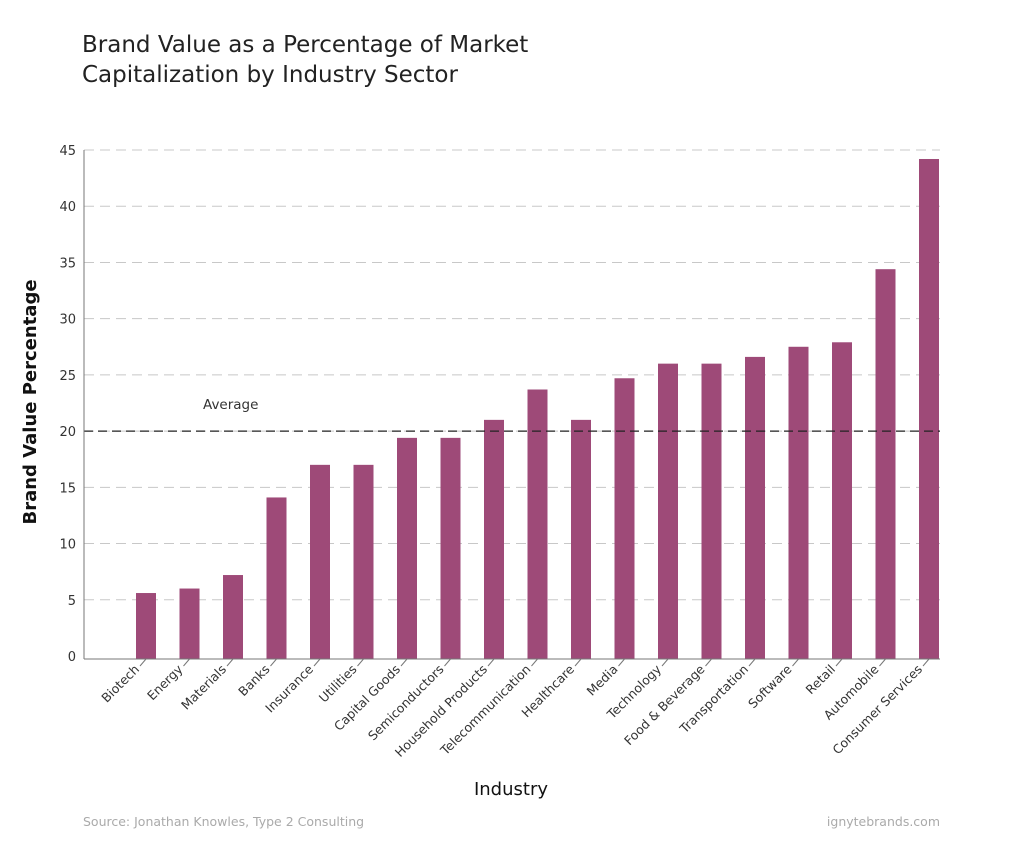 The width and height of the screenshot is (1024, 860). I want to click on x-tick-label: Energy, so click(165, 682).